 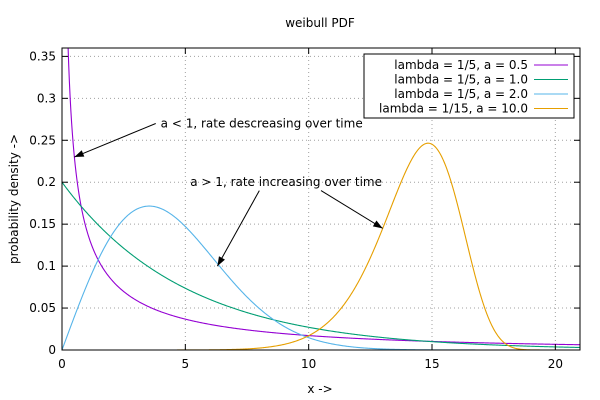 What do you see at coordinates (320, 23) in the screenshot?
I see `chart-title: weibull PDF` at bounding box center [320, 23].